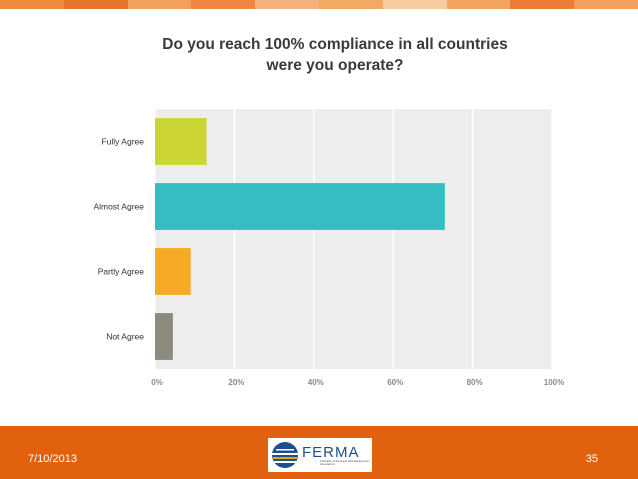 Image resolution: width=638 pixels, height=479 pixels. Describe the element at coordinates (285, 455) in the screenshot. I see `globe-icon` at that location.